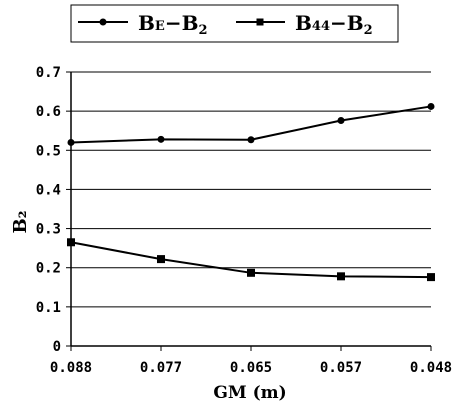  What do you see at coordinates (431, 368) in the screenshot?
I see `x-tick-label: 0.048` at bounding box center [431, 368].